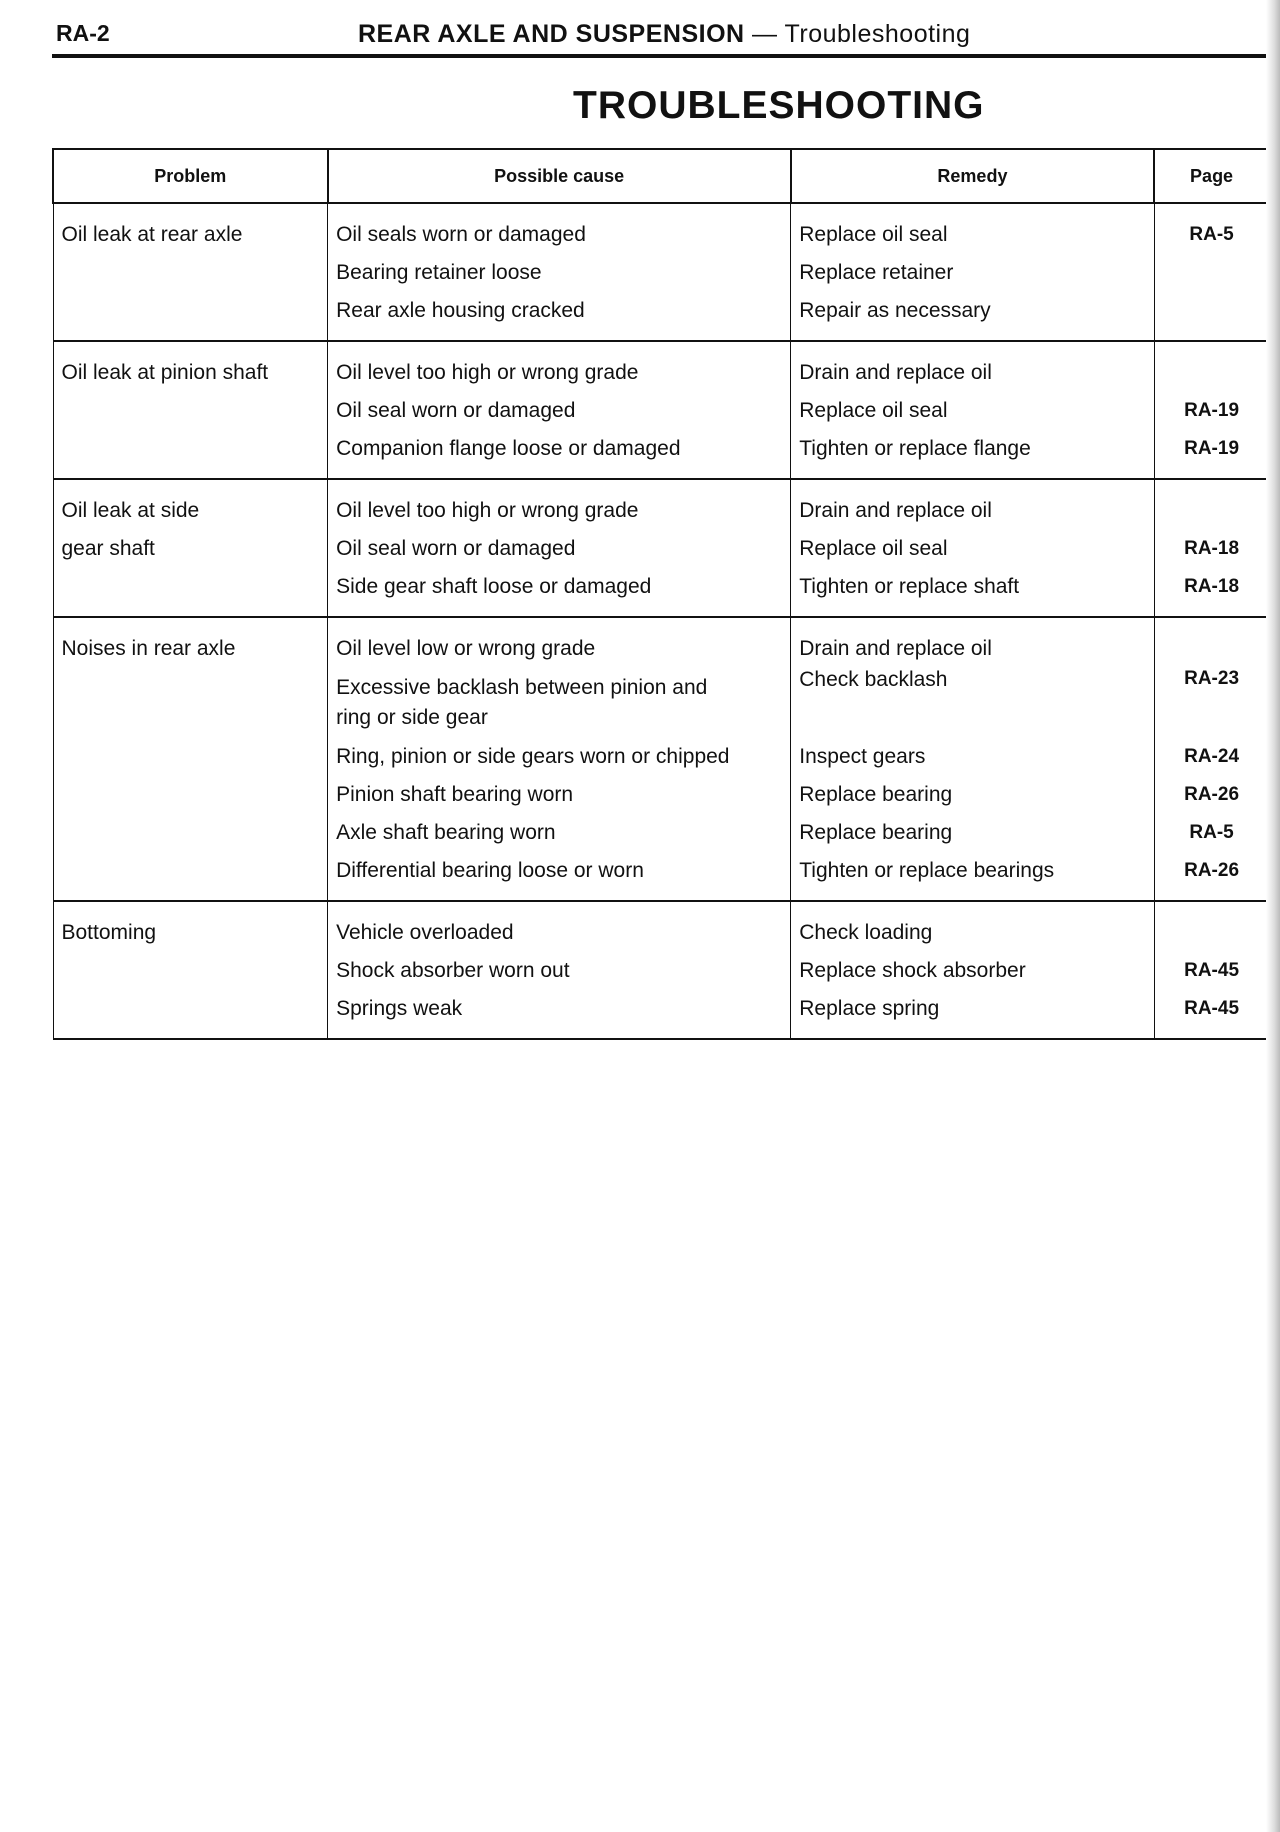 The height and width of the screenshot is (1832, 1280). Describe the element at coordinates (559, 795) in the screenshot. I see `cause-cell: Pinion shaft bearing worn` at that location.